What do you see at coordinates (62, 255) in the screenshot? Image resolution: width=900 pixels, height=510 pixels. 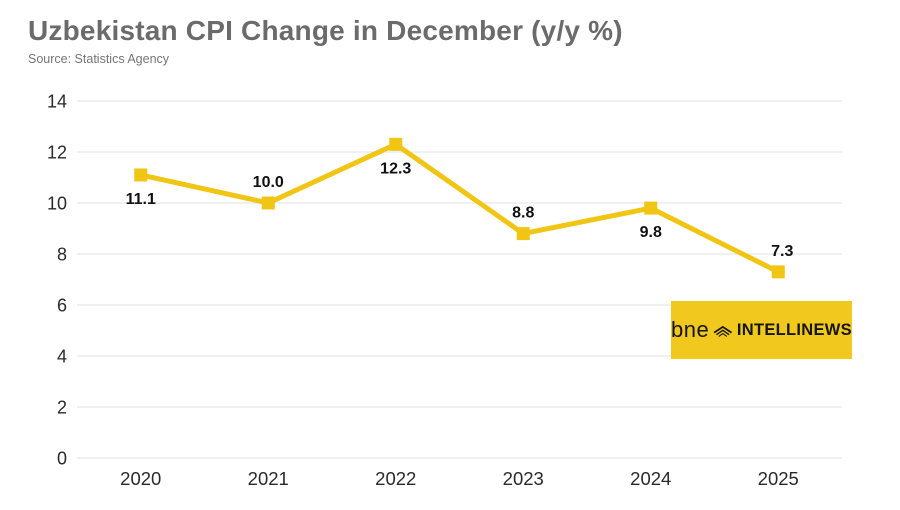 I see `y-tick-label: 8` at bounding box center [62, 255].